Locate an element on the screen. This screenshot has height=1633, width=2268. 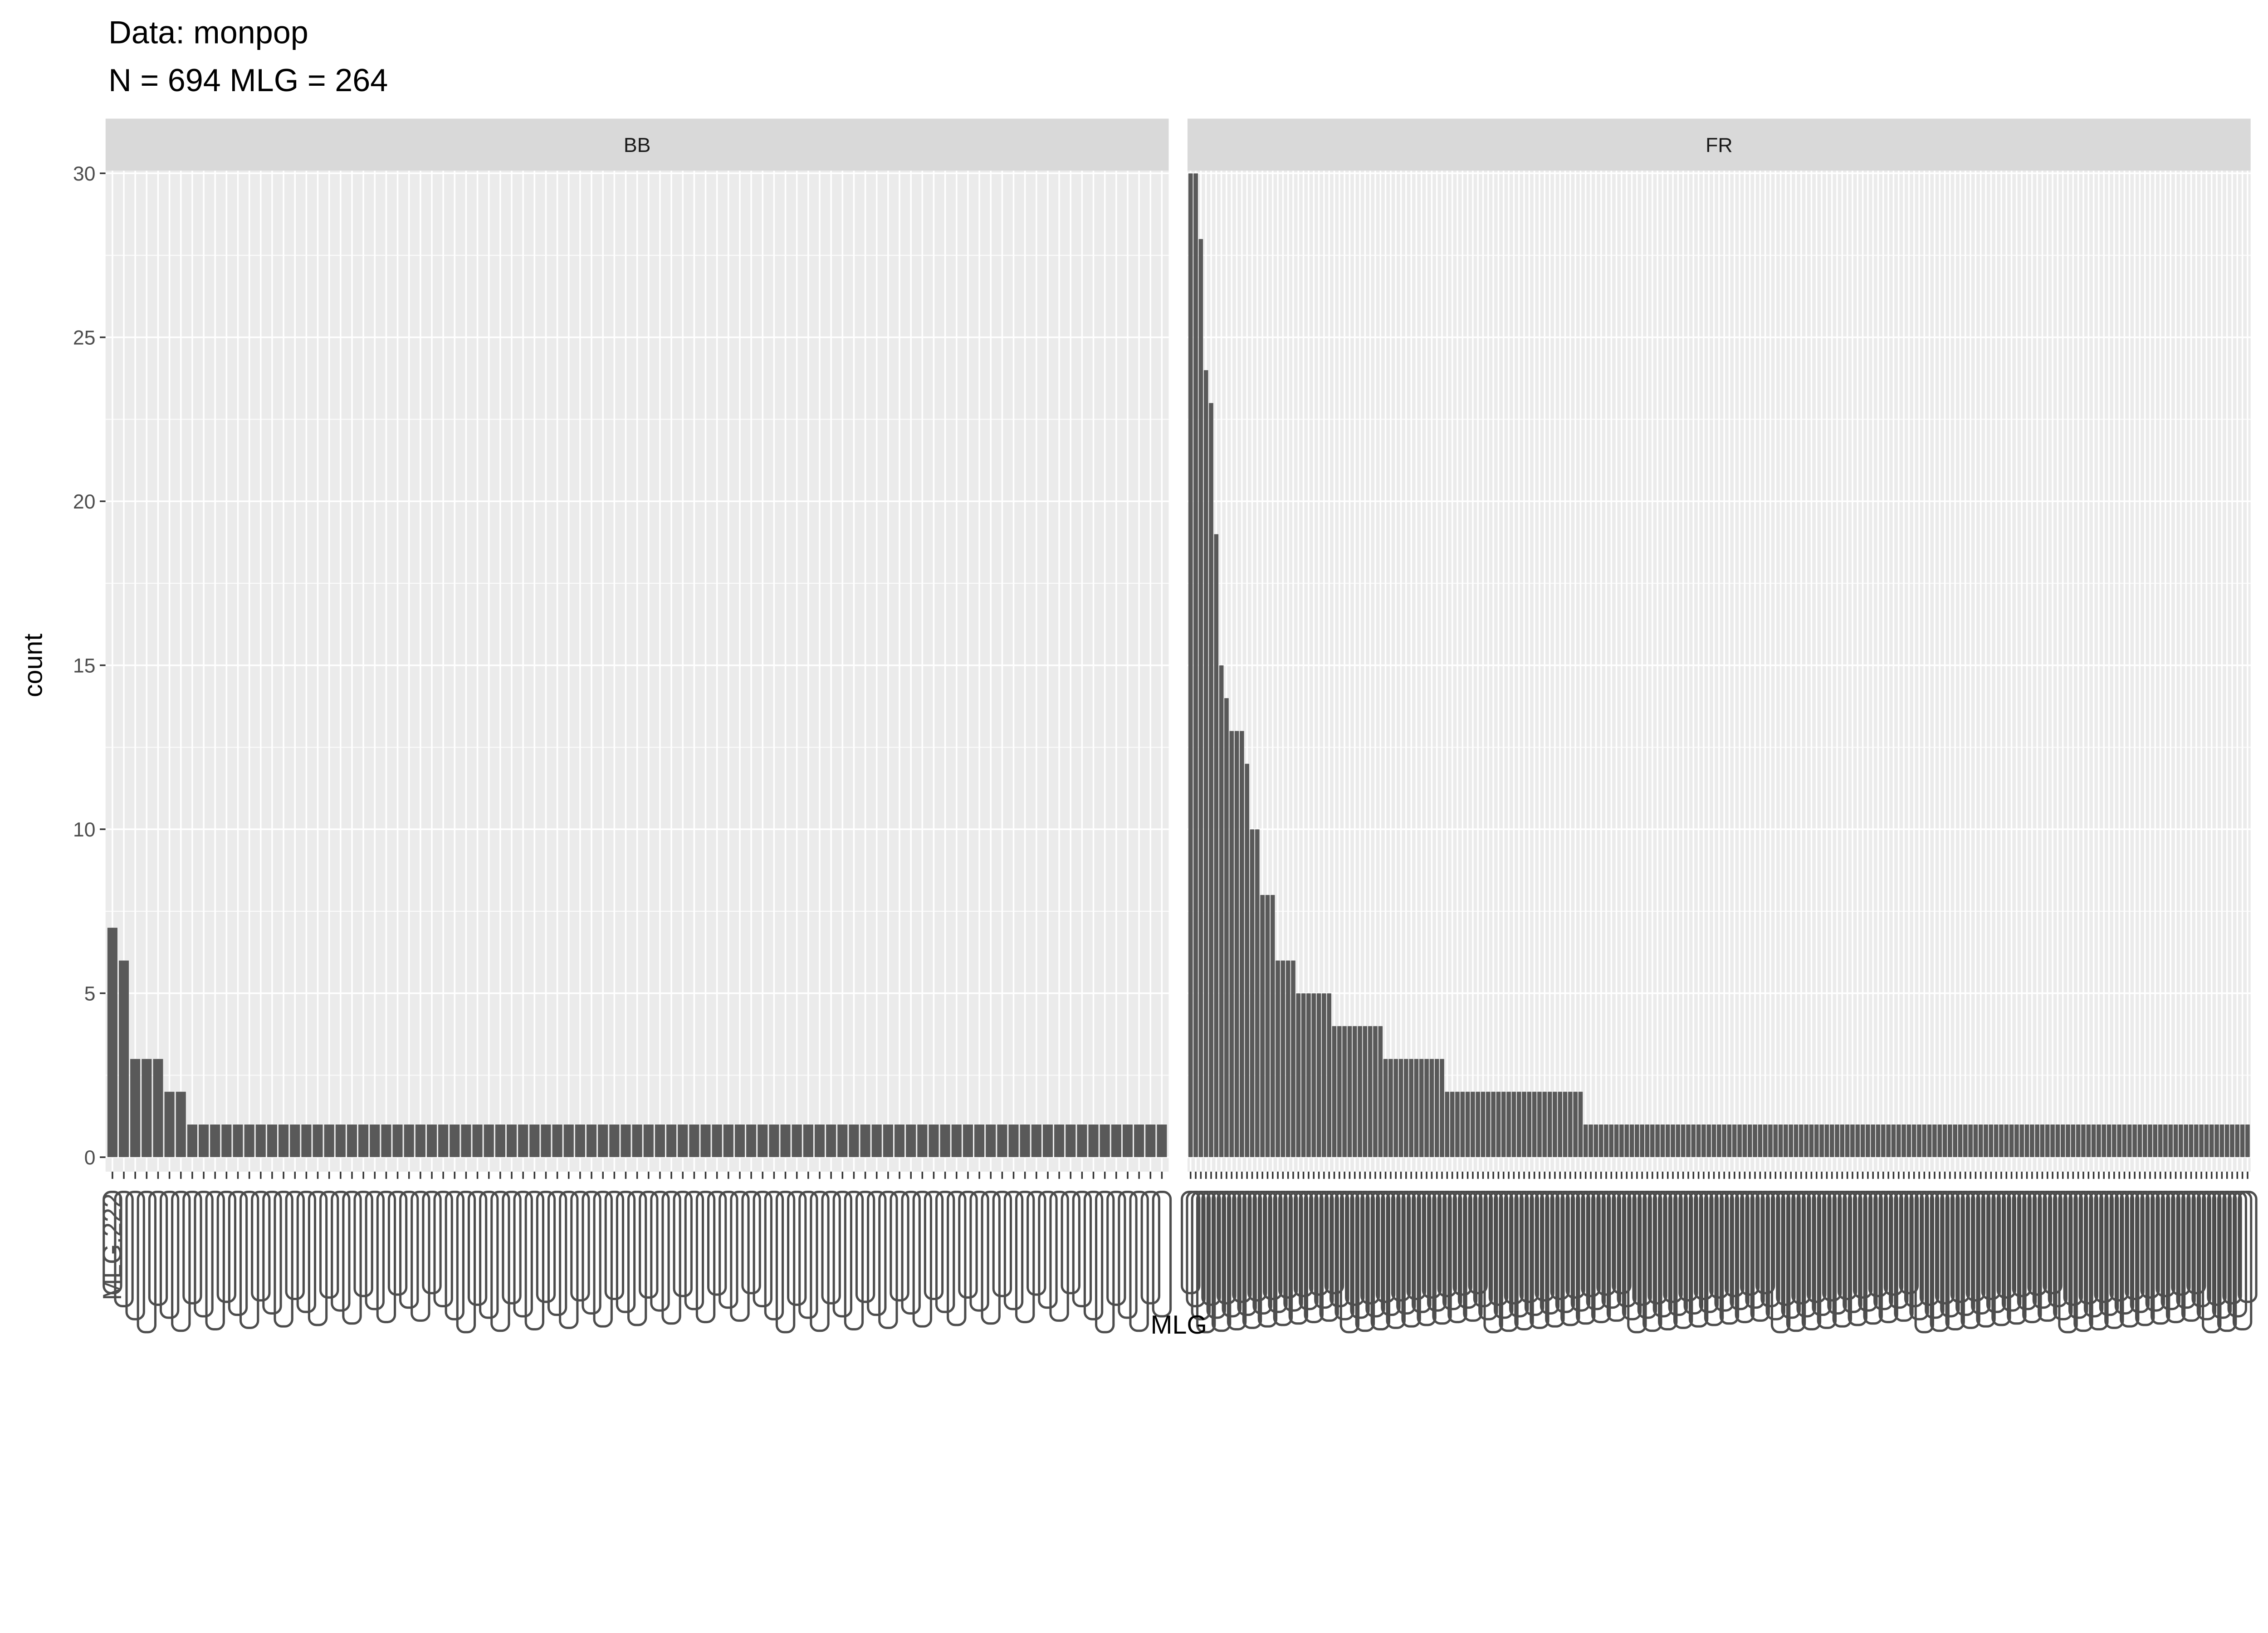
y-tick-label: 15 is located at coordinates (84, 666).